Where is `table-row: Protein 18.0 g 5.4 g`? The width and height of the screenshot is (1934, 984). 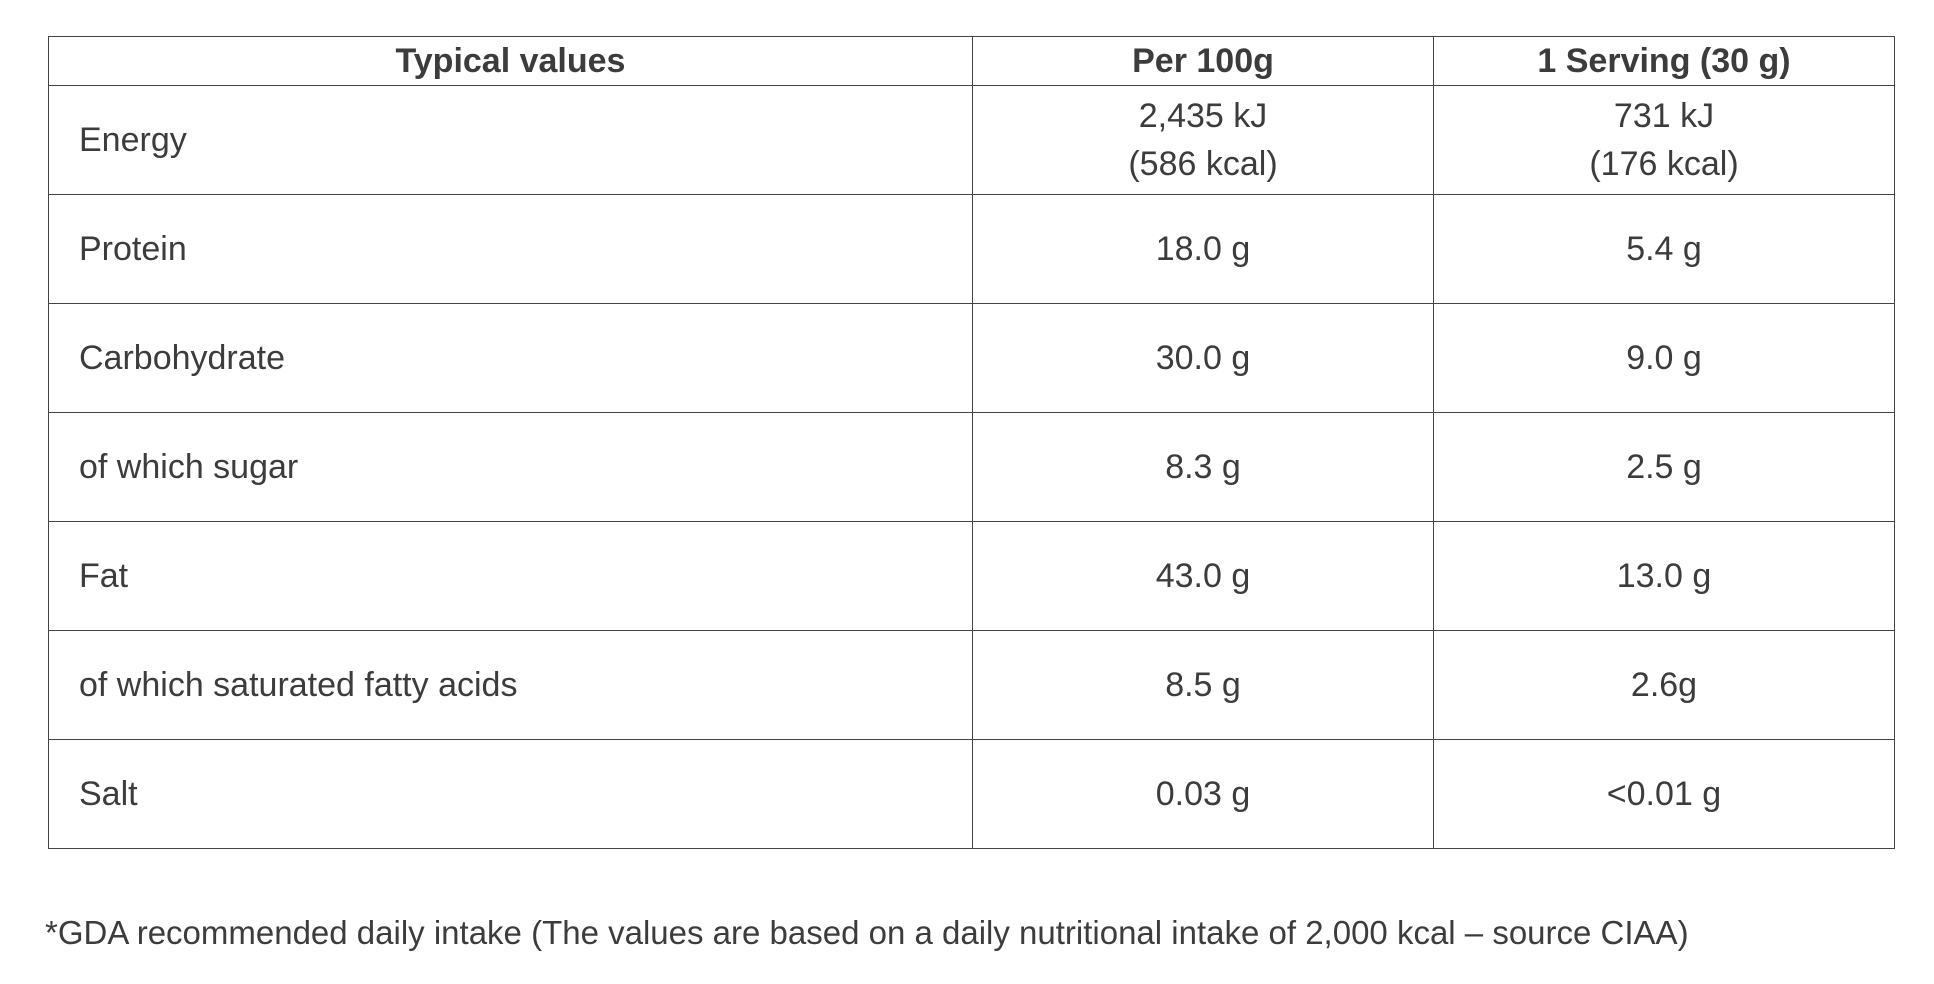
table-row: Protein 18.0 g 5.4 g is located at coordinates (971, 249).